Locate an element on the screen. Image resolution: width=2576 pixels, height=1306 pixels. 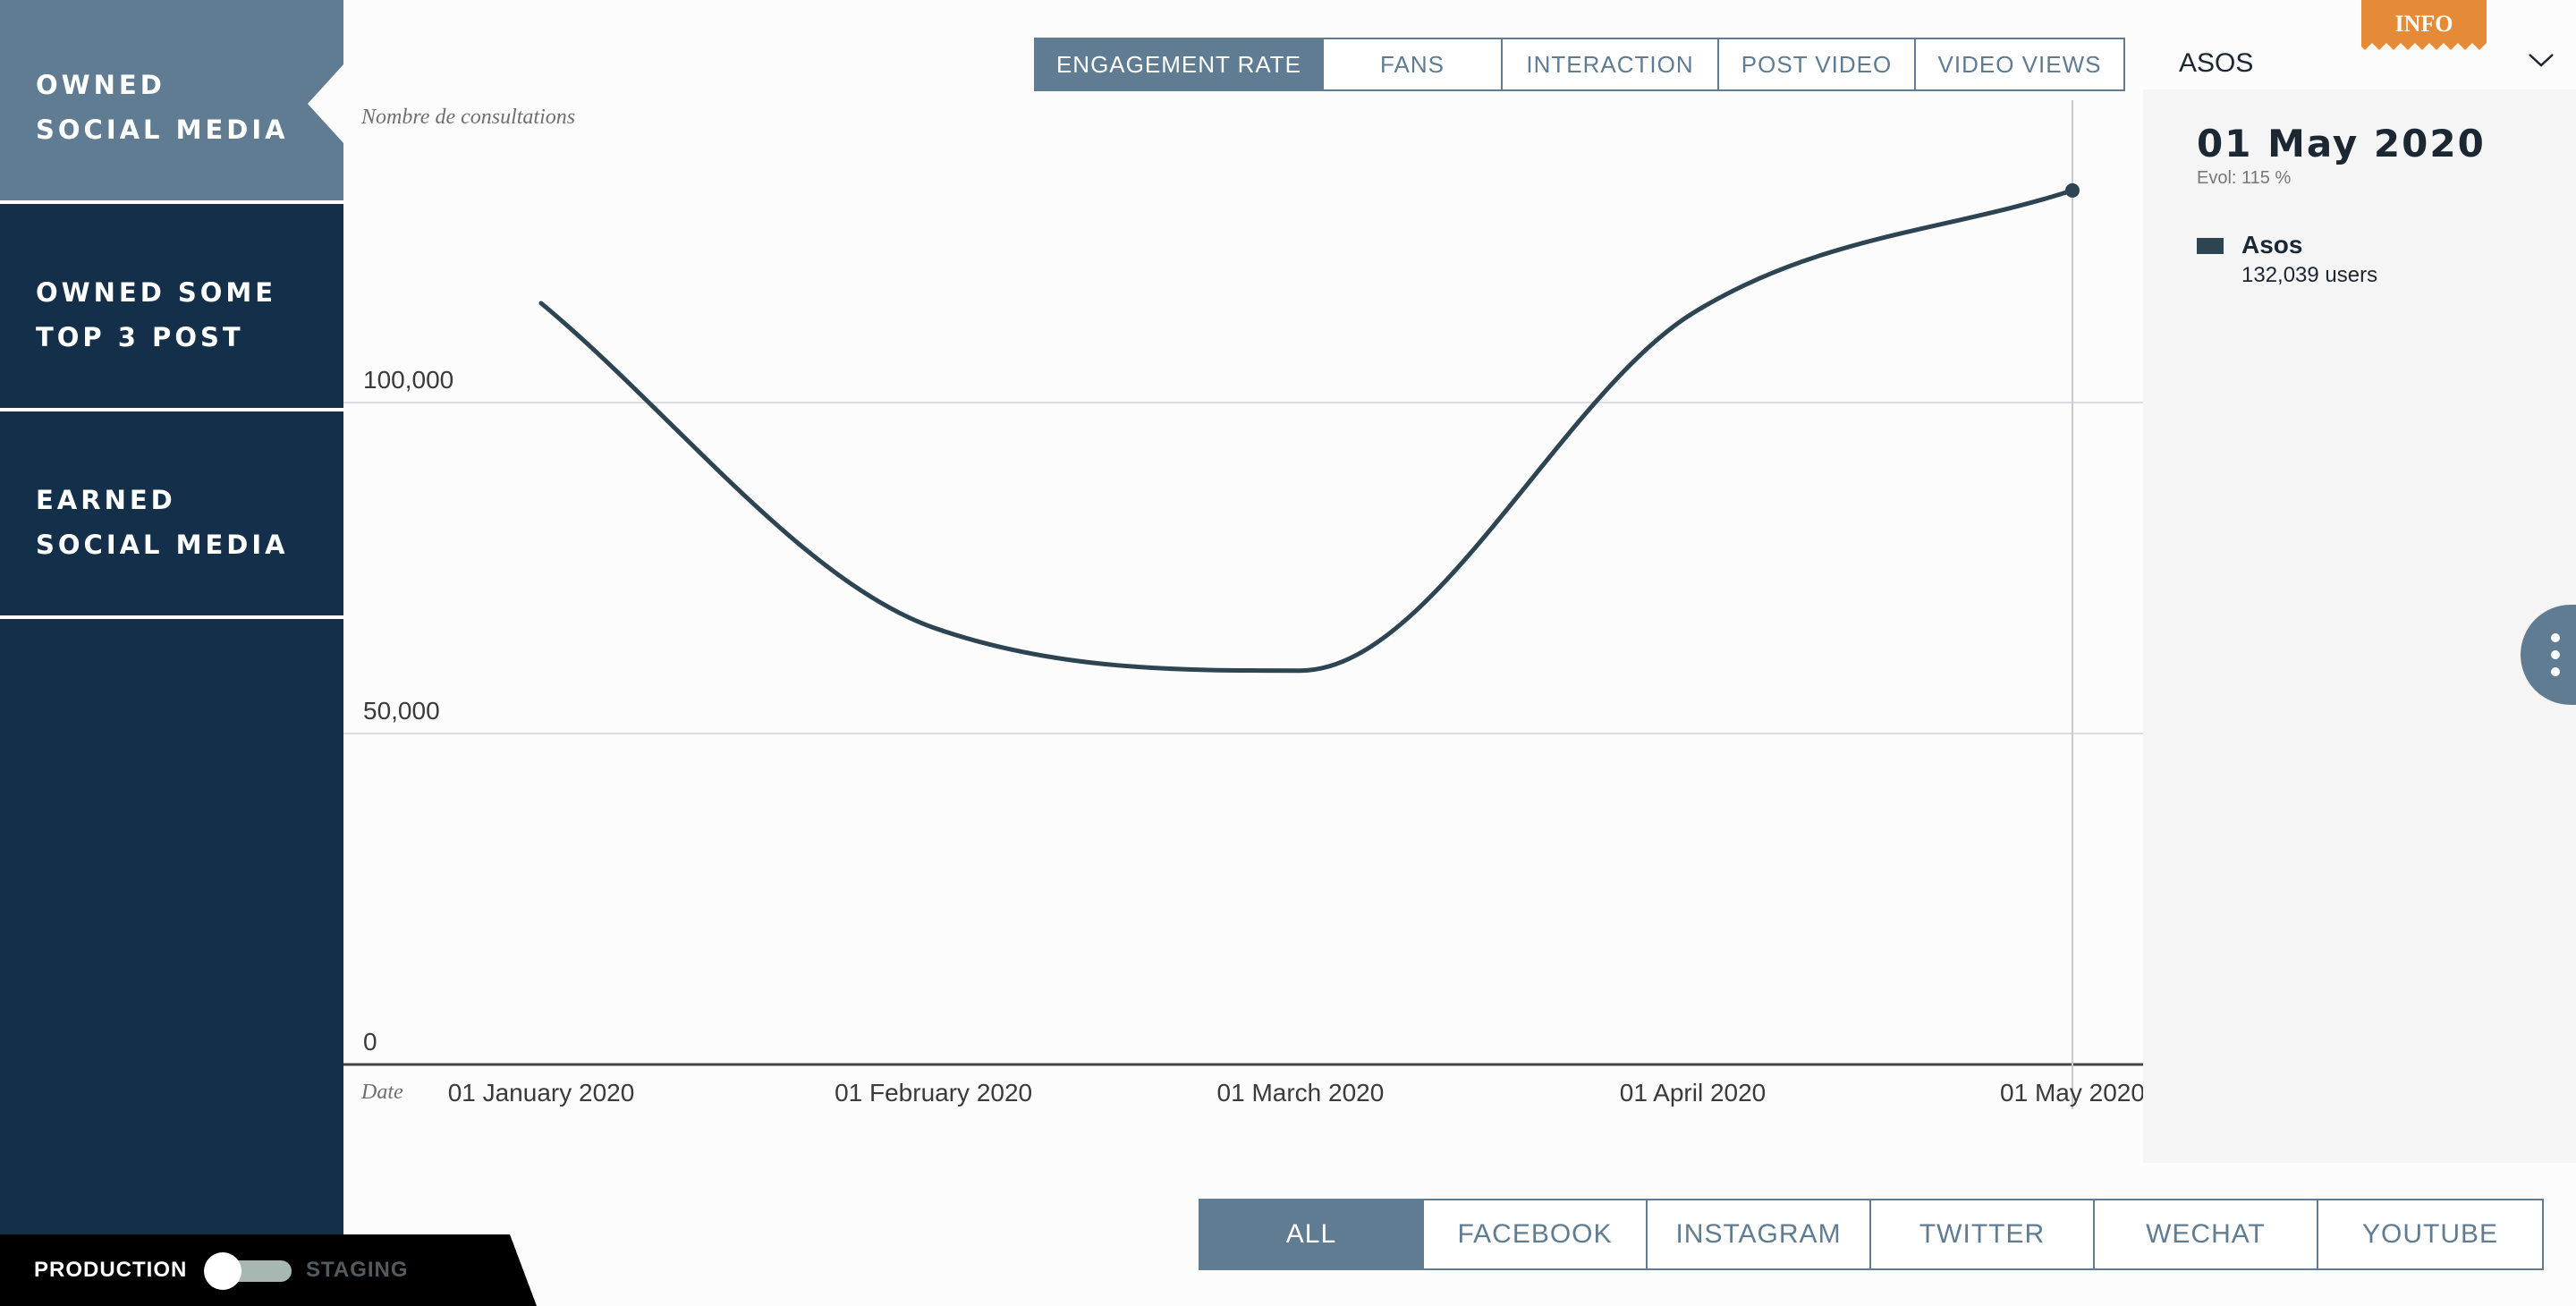
sidebar-item-owned-social-media: OWNED SOCIAL MEDIA is located at coordinates (171, 102).